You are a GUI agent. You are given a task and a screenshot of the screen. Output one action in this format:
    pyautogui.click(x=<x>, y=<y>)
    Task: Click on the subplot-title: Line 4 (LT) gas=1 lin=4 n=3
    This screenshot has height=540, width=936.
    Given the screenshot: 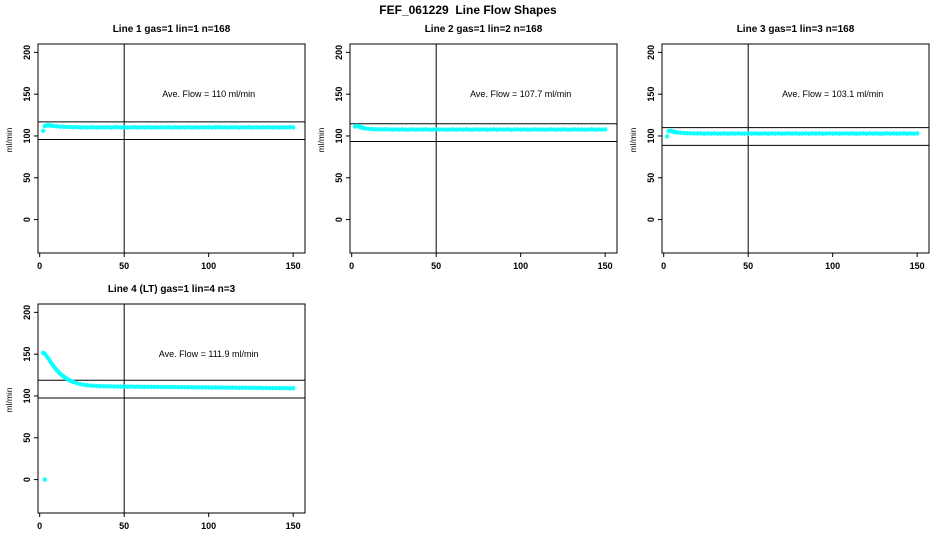 What is the action you would take?
    pyautogui.click(x=172, y=289)
    